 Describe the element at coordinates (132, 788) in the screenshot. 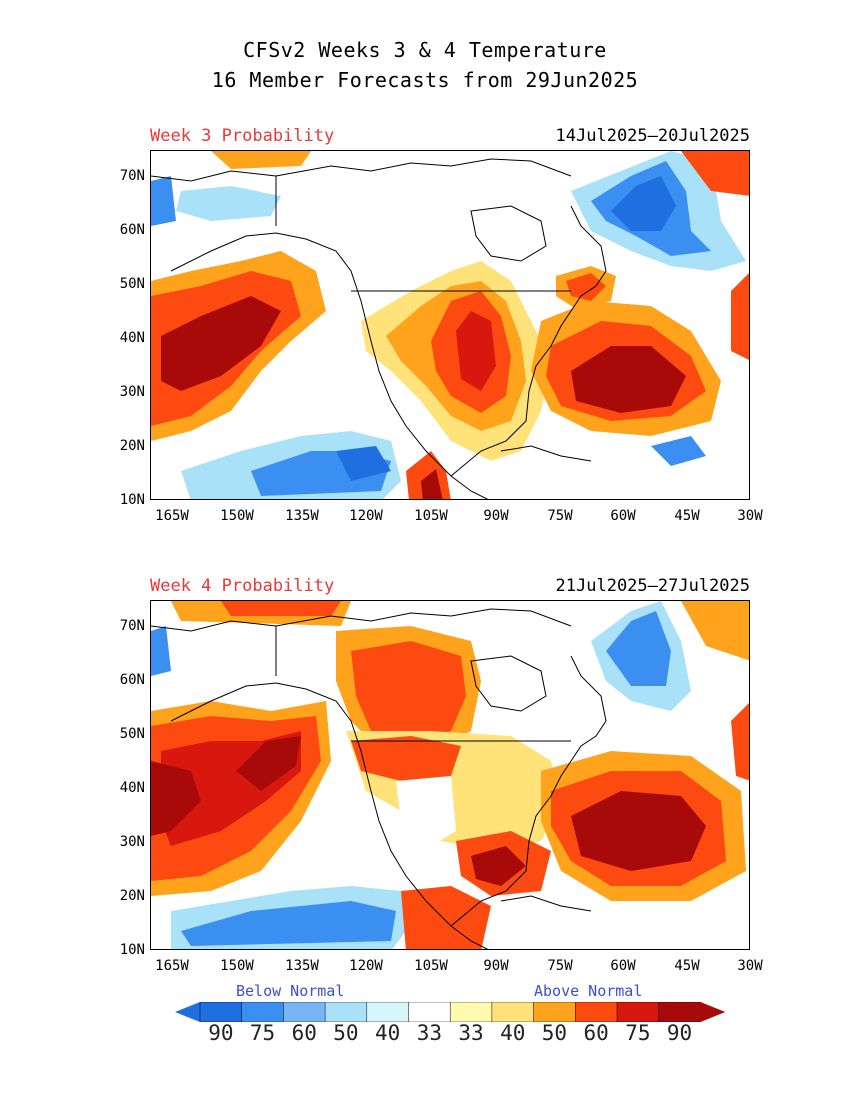

I see `lat-label: 40N` at that location.